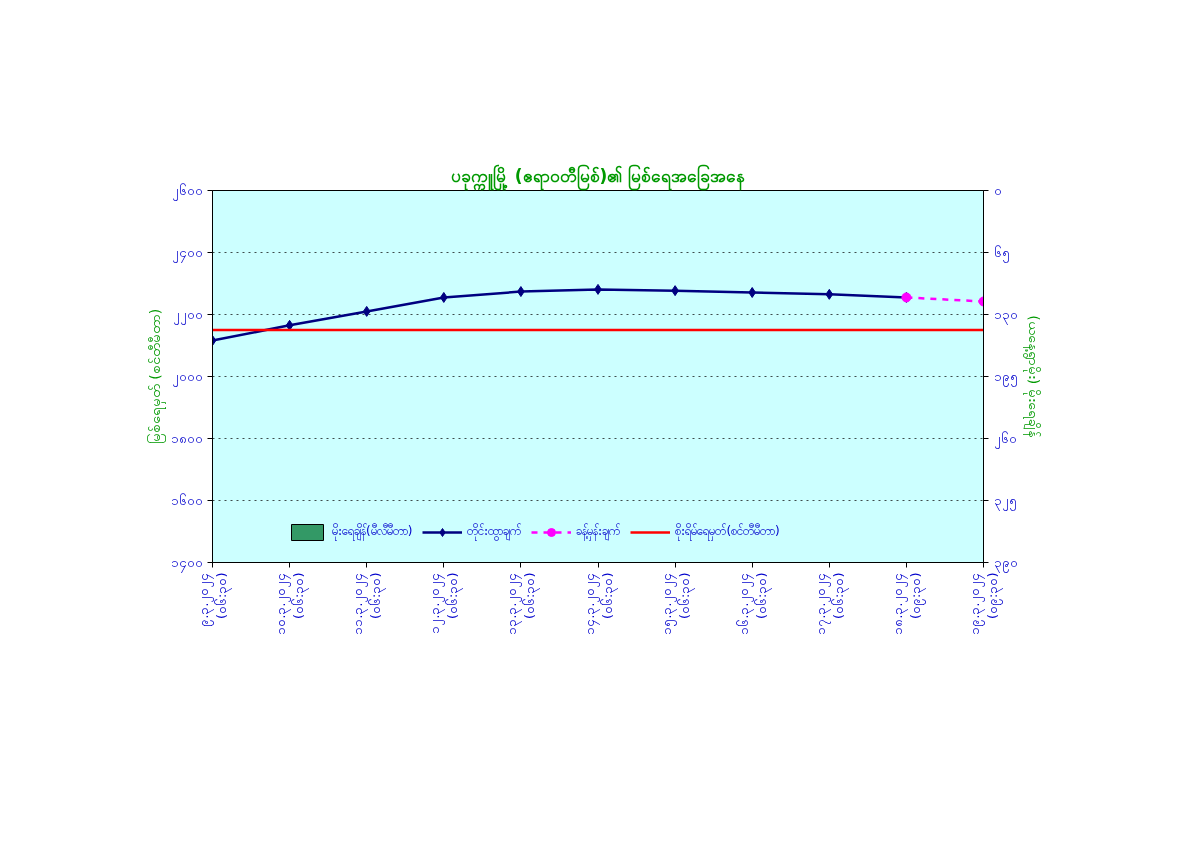  What do you see at coordinates (187, 192) in the screenshot?
I see `y-tick-label: ၂၆၀၀` at bounding box center [187, 192].